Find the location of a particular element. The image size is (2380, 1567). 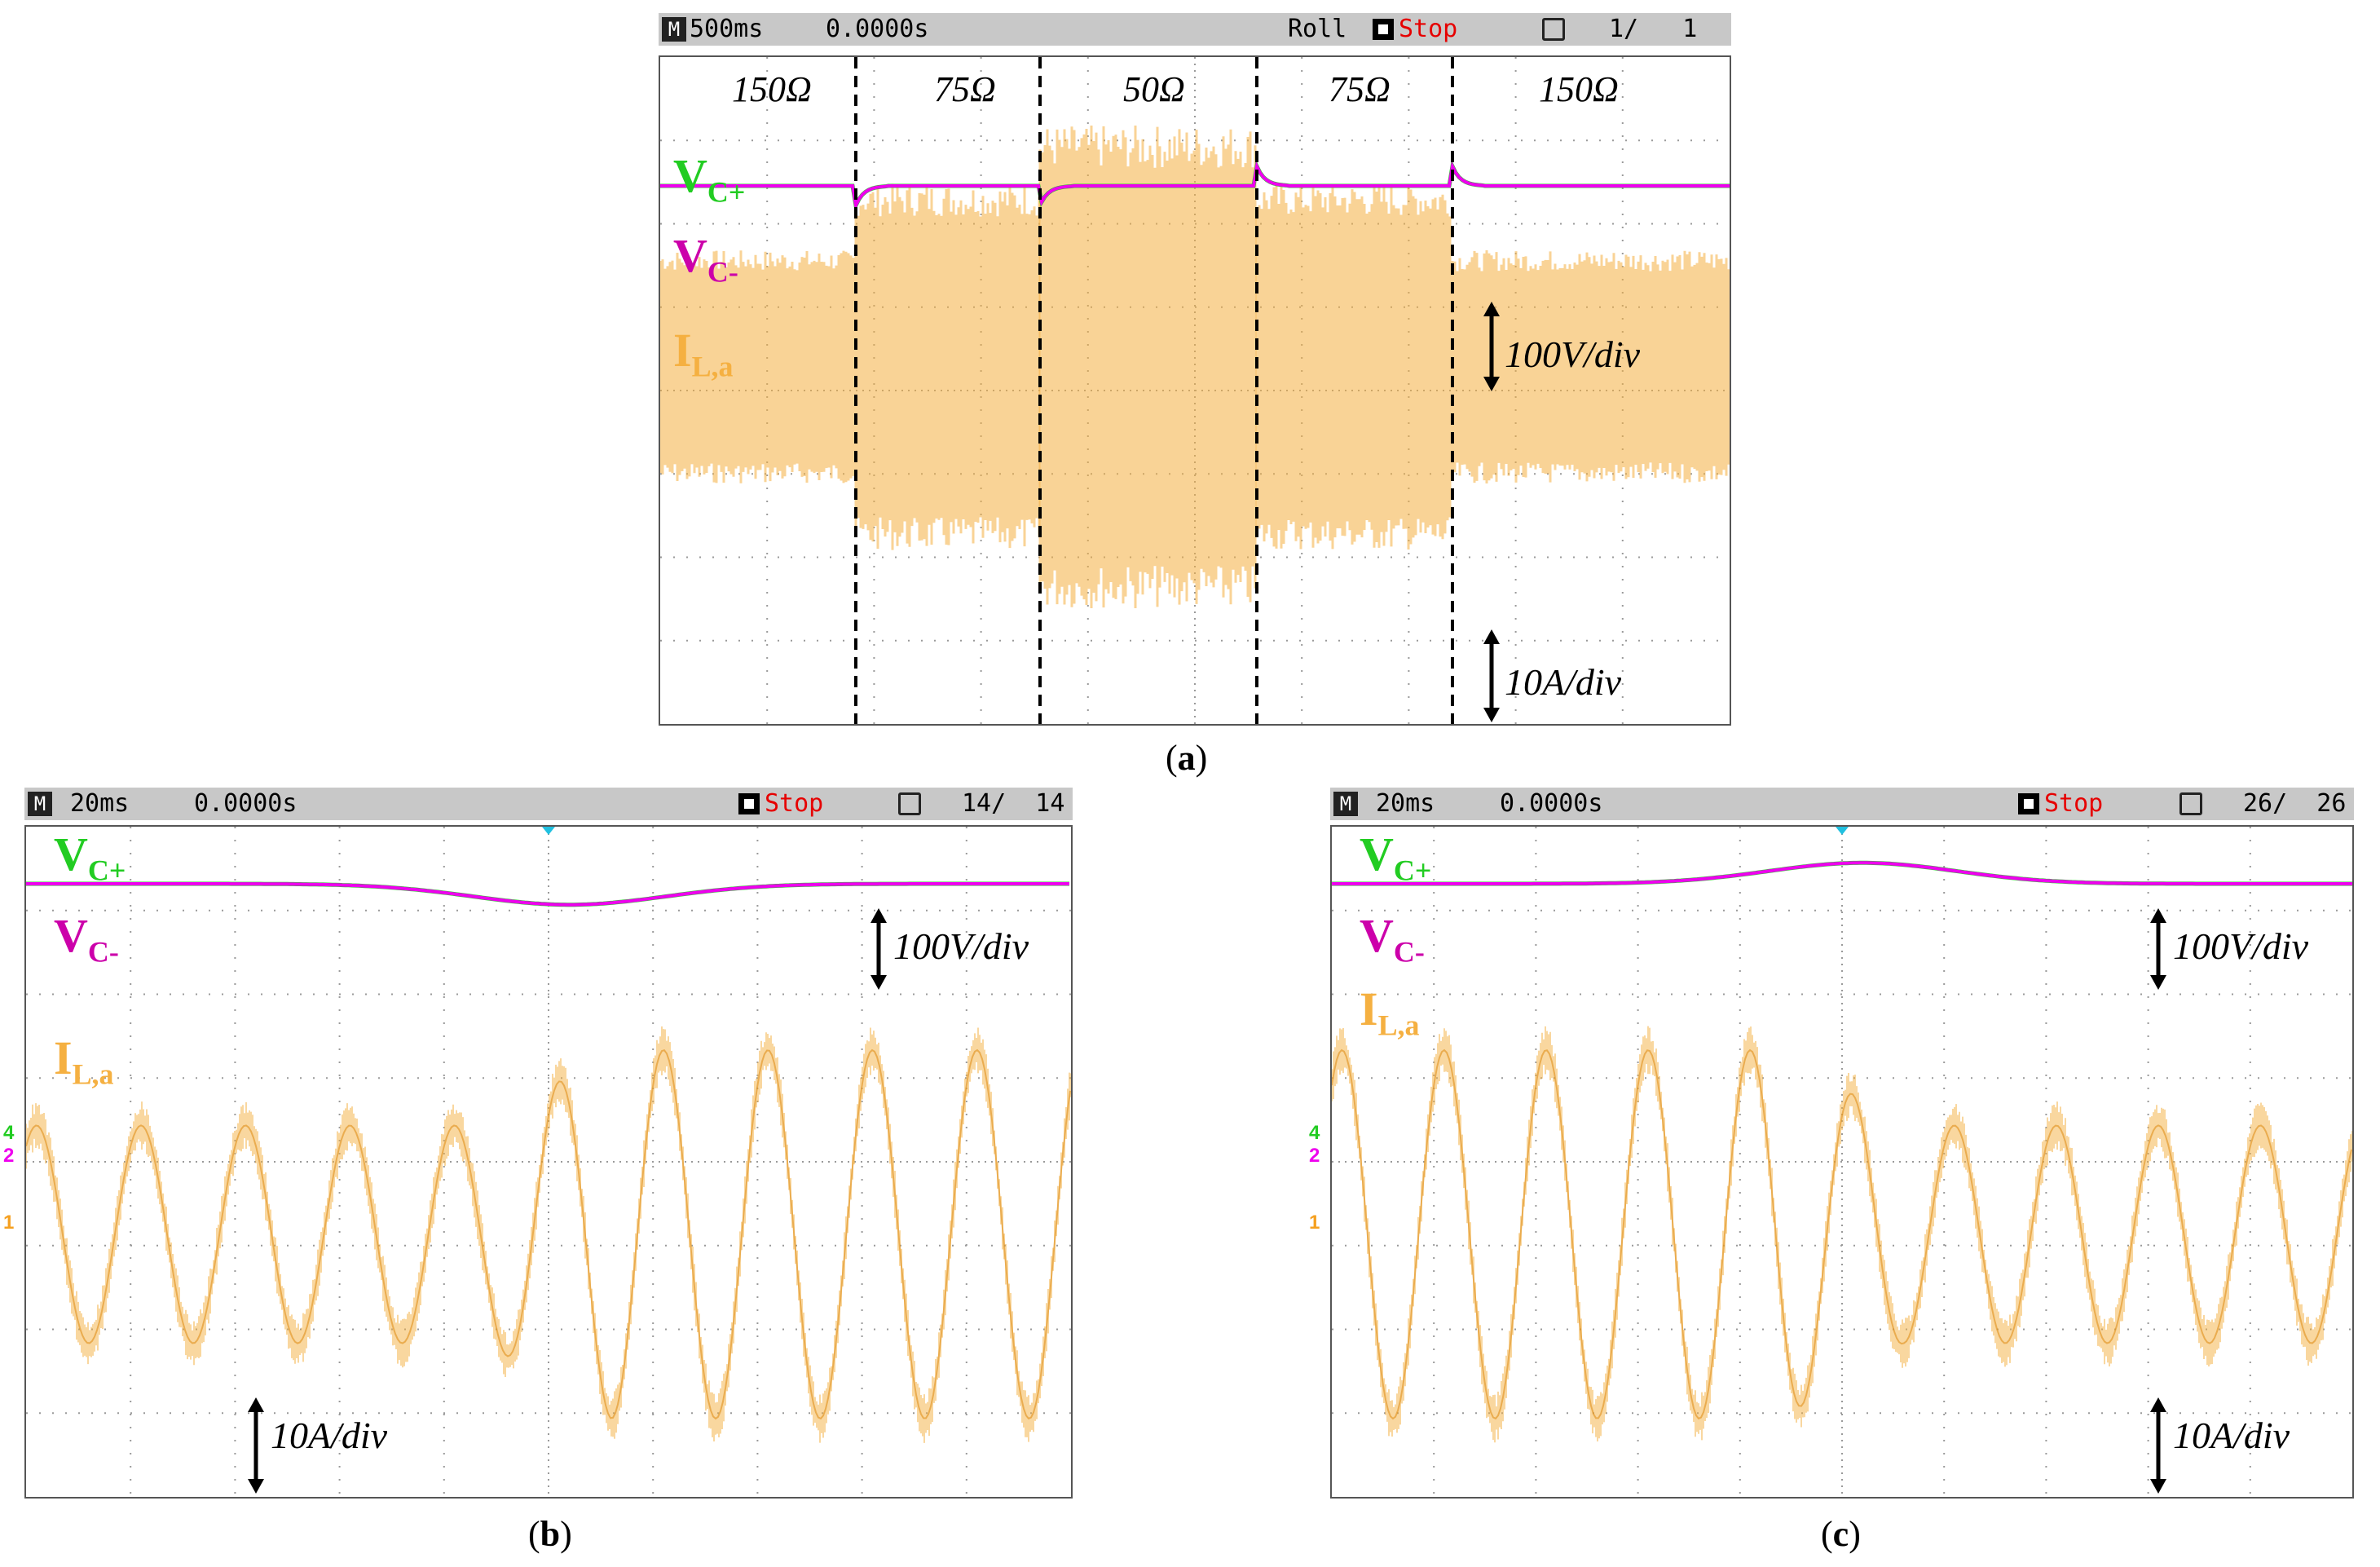

acq-count: 1/ 1 is located at coordinates (1654, 29).